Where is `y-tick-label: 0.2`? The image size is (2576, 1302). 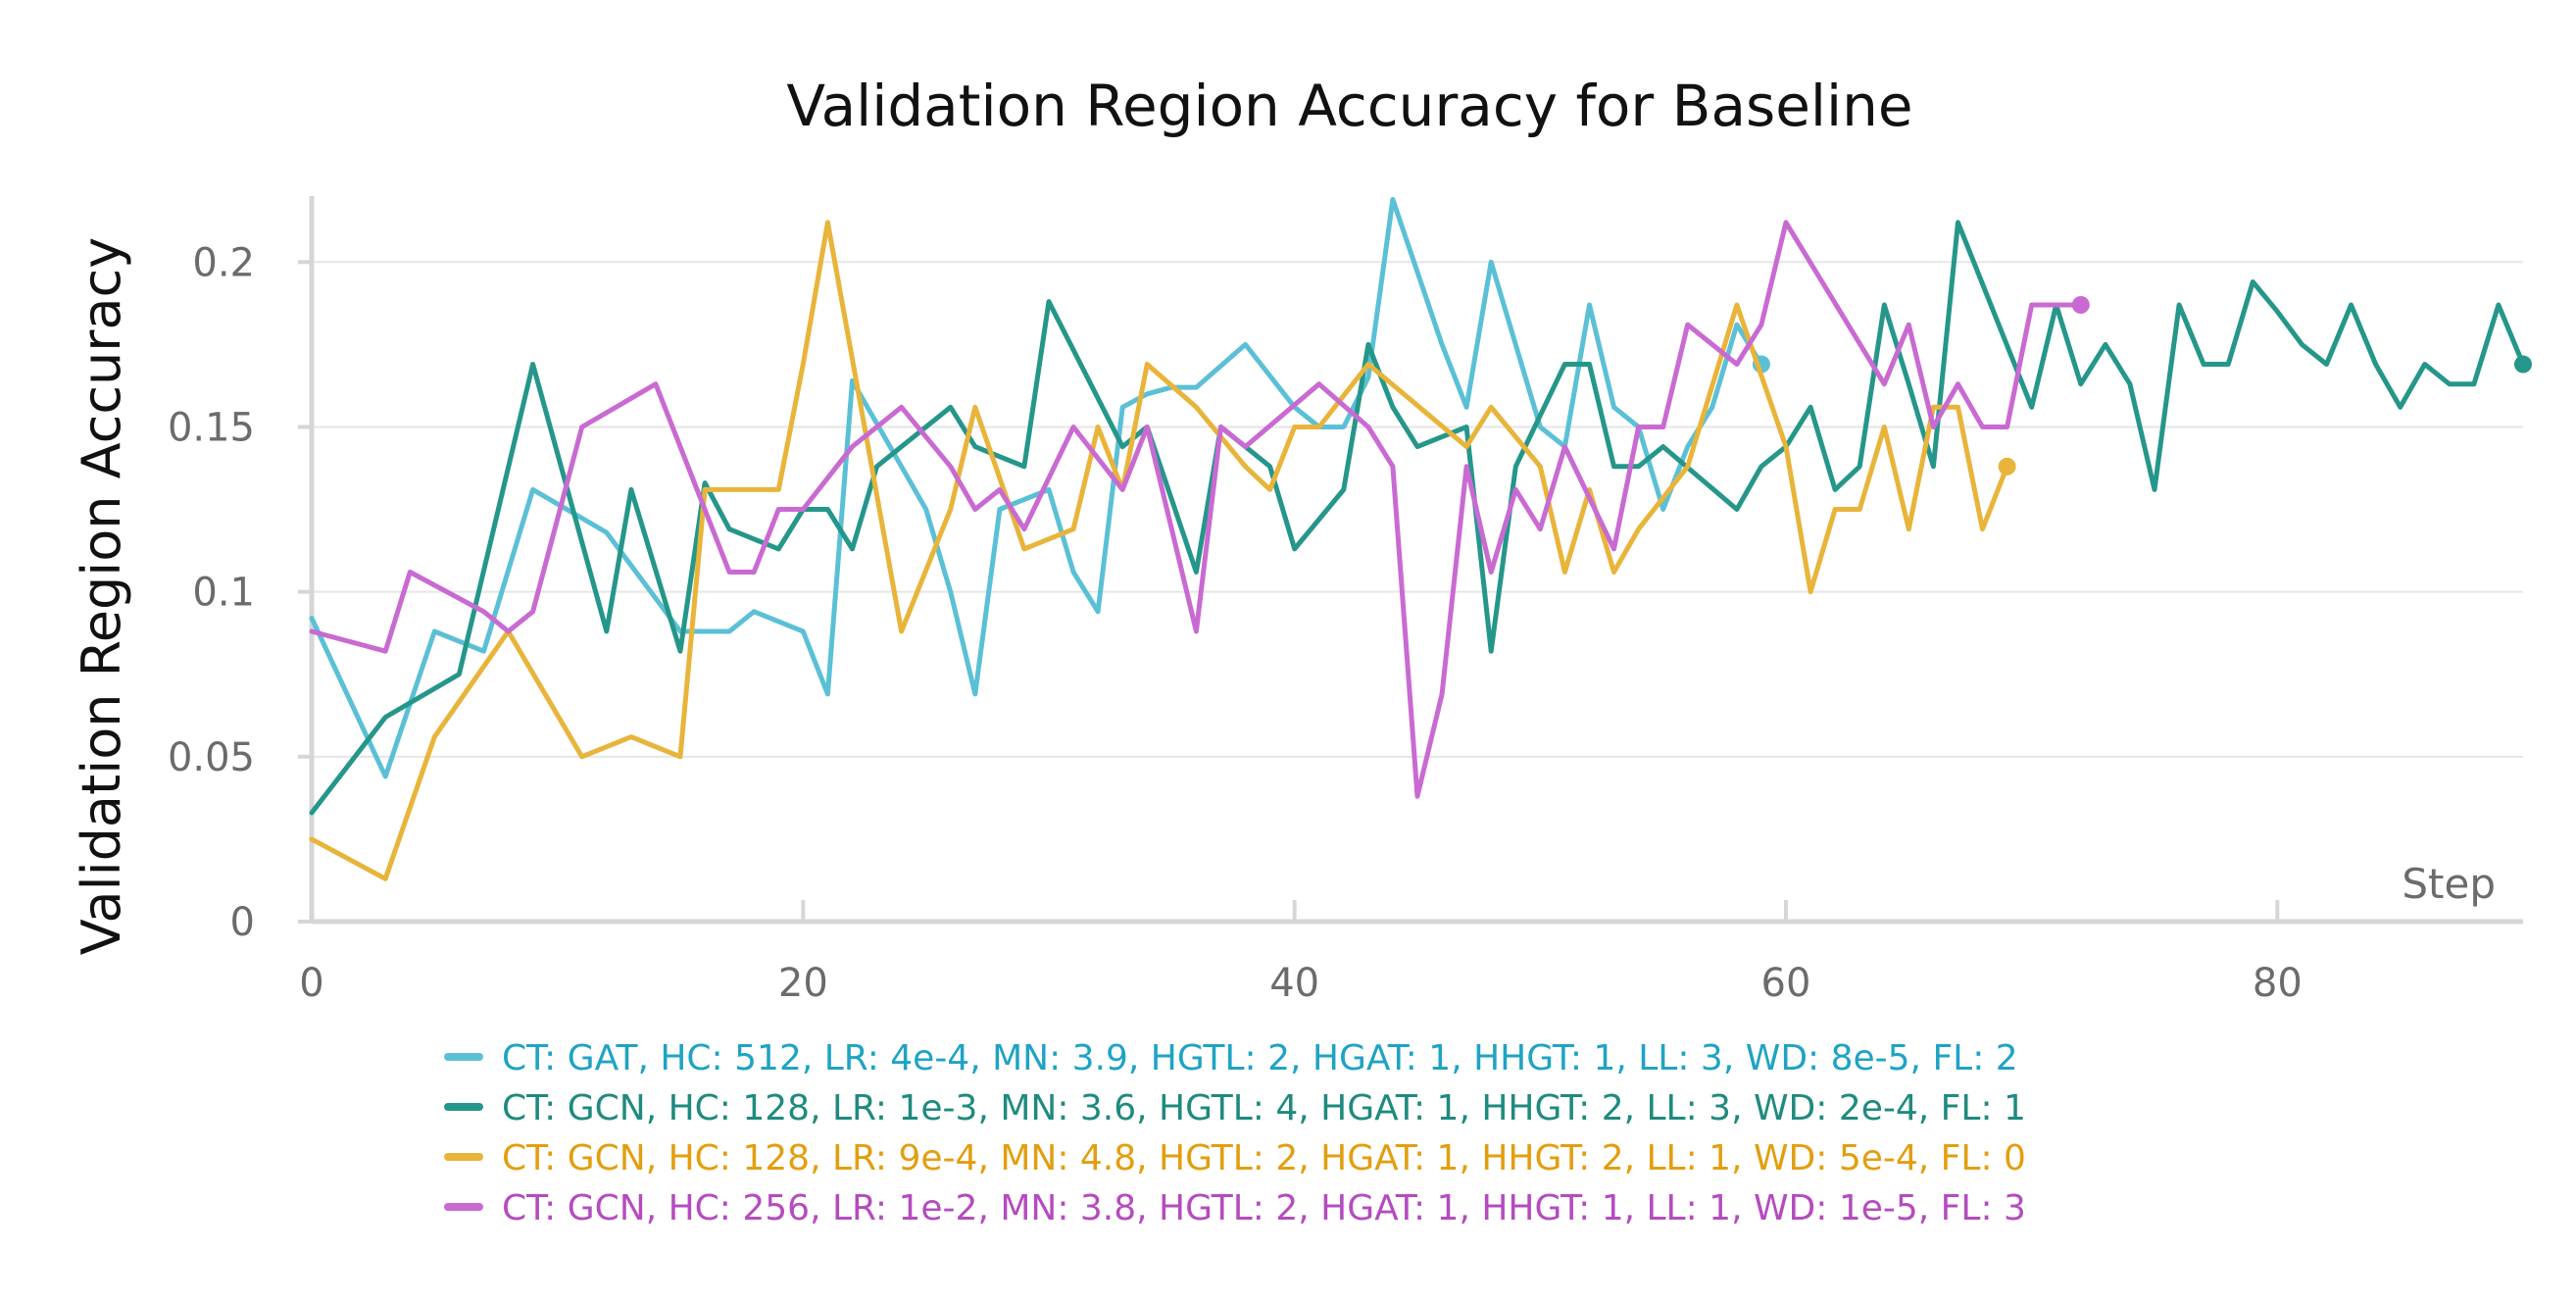
y-tick-label: 0.2 is located at coordinates (223, 262).